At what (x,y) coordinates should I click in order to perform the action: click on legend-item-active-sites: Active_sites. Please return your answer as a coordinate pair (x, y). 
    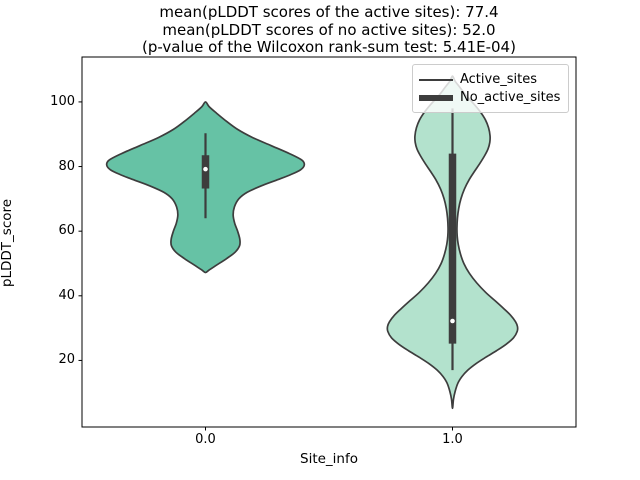
    Looking at the image, I should click on (490, 79).